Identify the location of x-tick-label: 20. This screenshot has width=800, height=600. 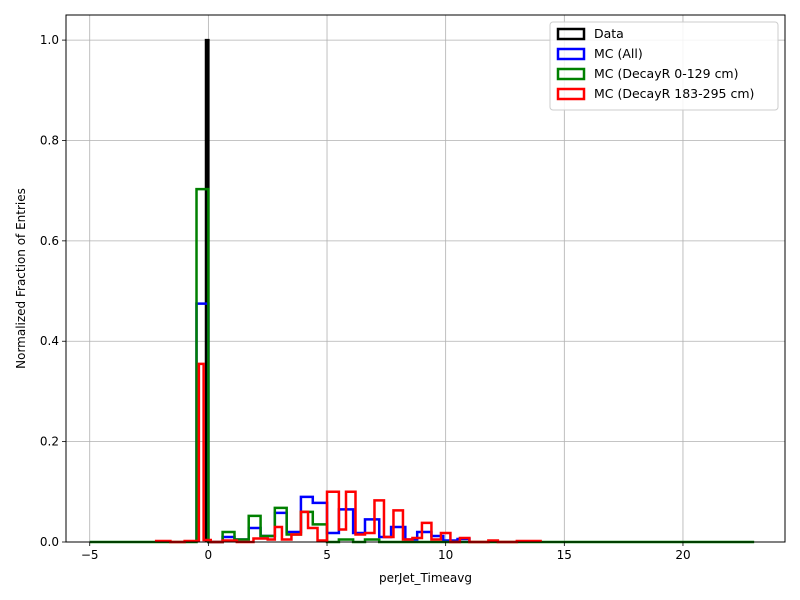
(682, 555).